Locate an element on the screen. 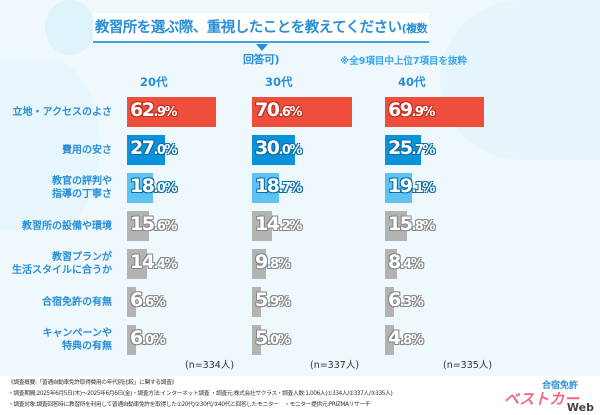 The height and width of the screenshot is (415, 600). note: ※全9項目中上位7項目を抜粋 is located at coordinates (403, 61).